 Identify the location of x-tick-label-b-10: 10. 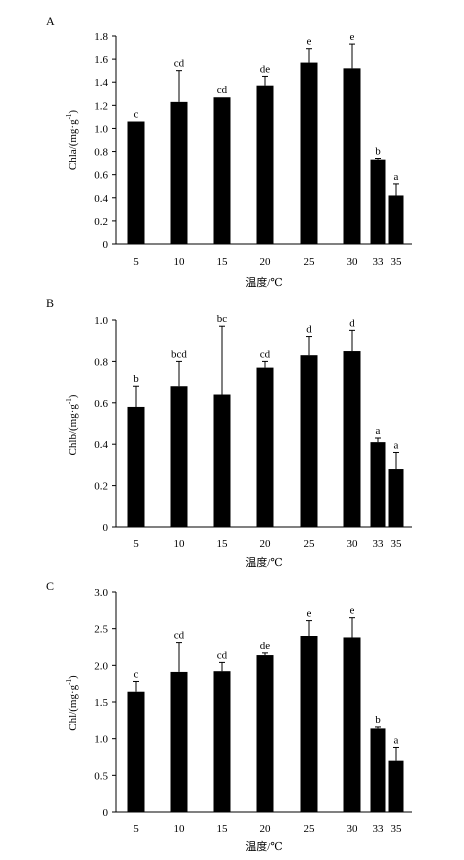
(180, 544).